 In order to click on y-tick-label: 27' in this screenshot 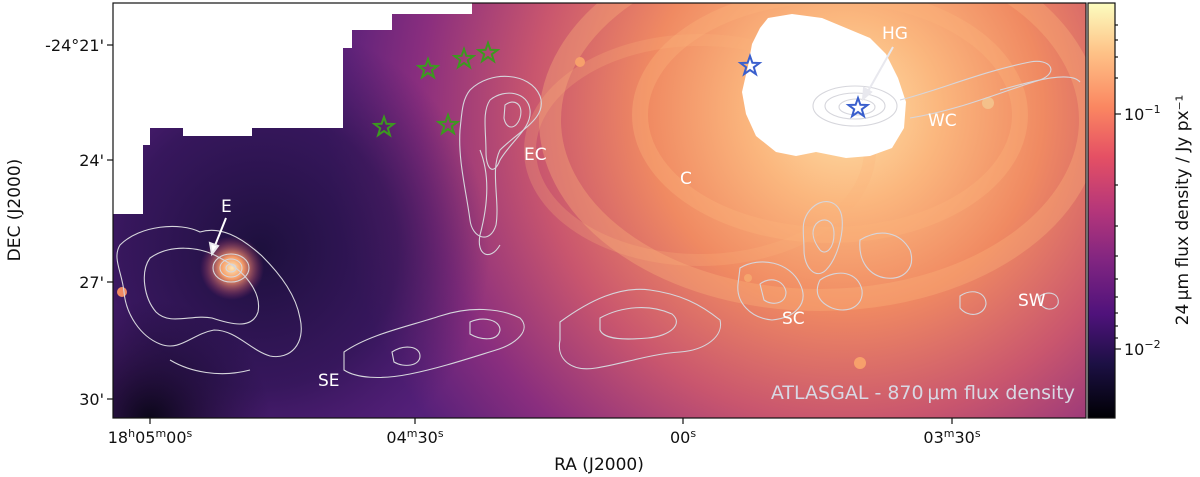, I will do `click(91, 282)`.